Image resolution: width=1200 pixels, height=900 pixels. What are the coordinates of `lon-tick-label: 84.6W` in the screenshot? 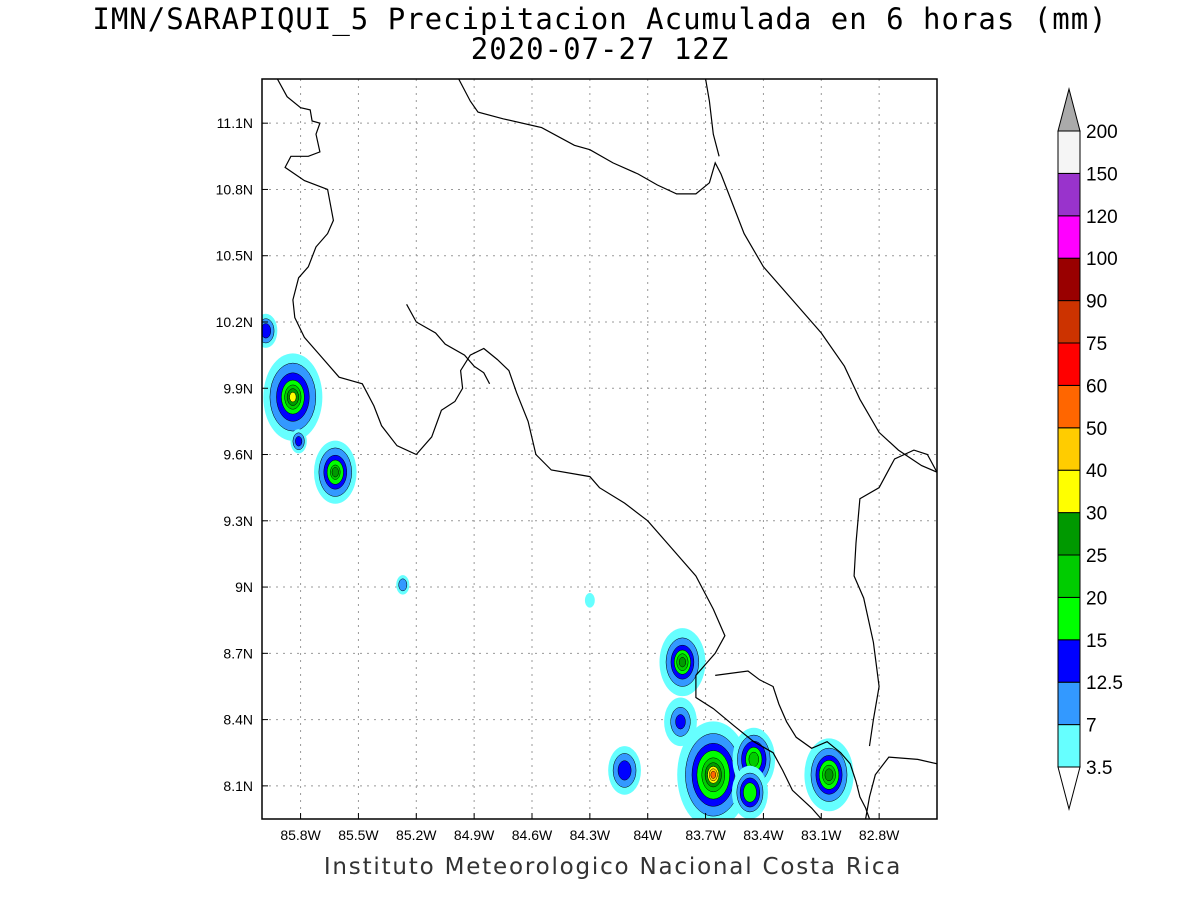 It's located at (532, 835).